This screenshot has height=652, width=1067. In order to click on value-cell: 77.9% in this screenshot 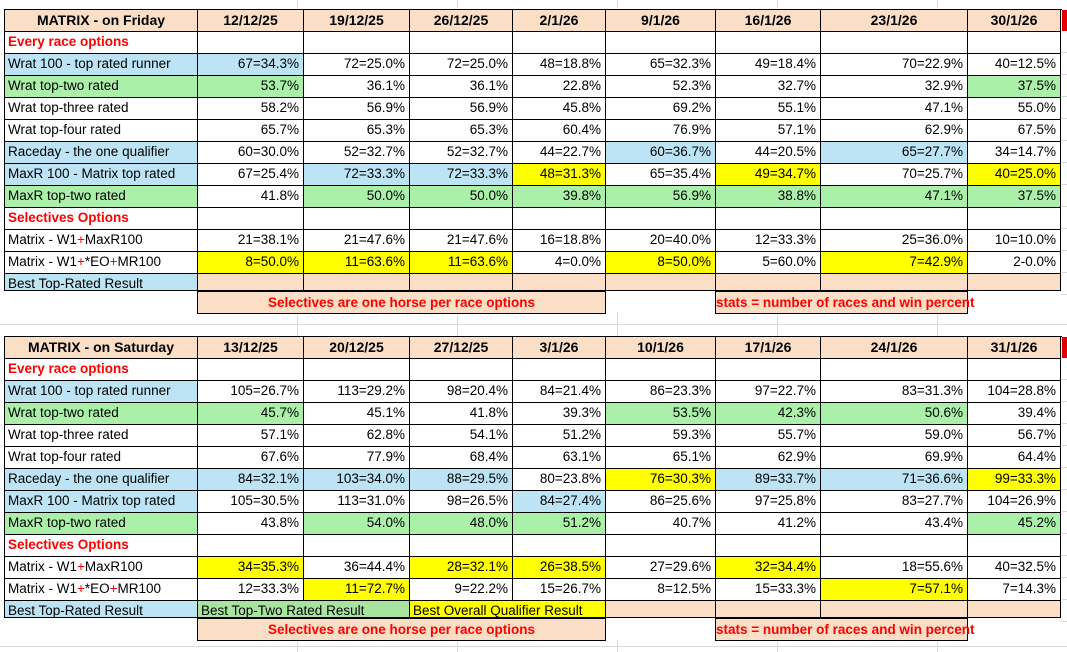, I will do `click(357, 458)`.